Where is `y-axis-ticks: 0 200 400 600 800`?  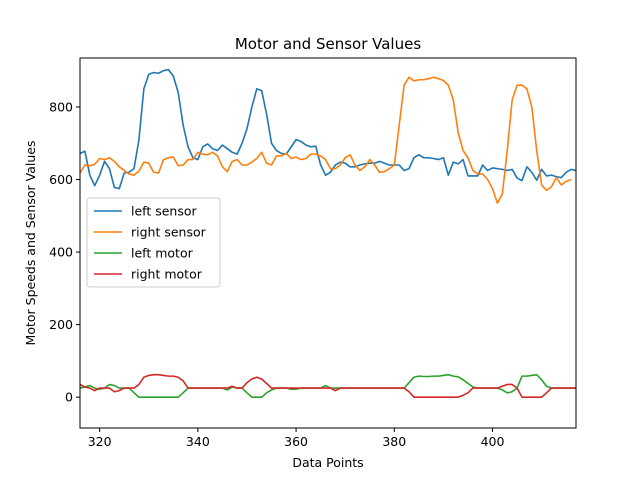
y-axis-ticks: 0 200 400 600 800 is located at coordinates (64, 252).